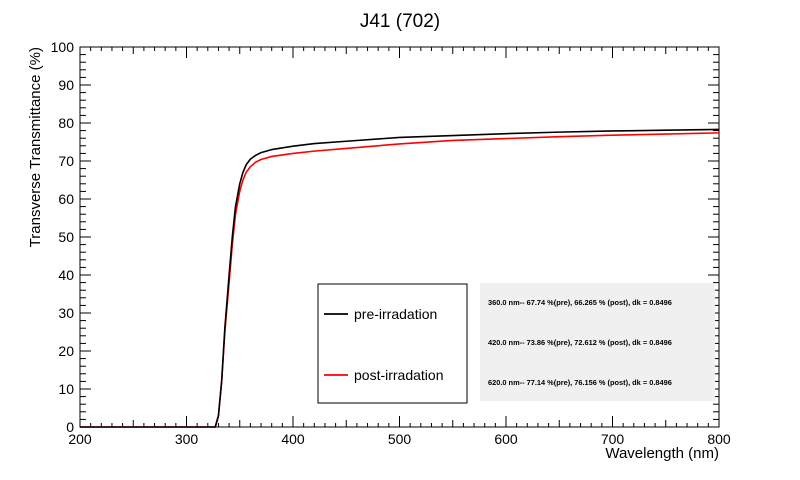 The height and width of the screenshot is (480, 800). What do you see at coordinates (399, 375) in the screenshot?
I see `legend-label: post-irradation` at bounding box center [399, 375].